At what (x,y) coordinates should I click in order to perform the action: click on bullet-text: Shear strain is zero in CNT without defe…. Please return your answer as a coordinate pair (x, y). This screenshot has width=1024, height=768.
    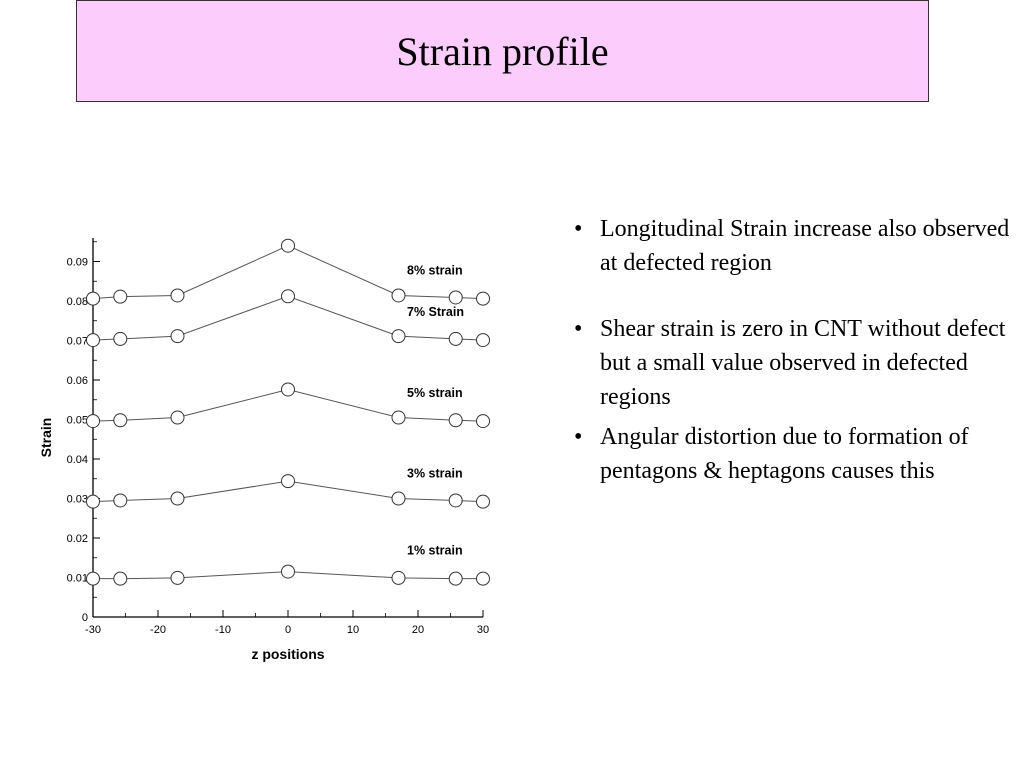
    Looking at the image, I should click on (803, 363).